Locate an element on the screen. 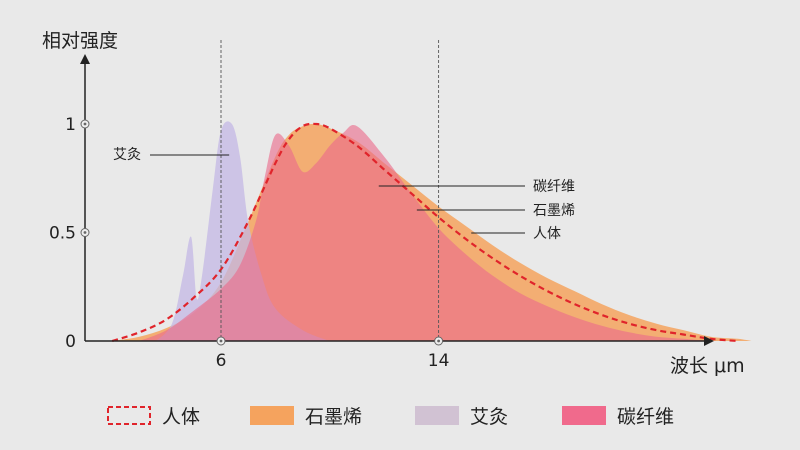  legend-swatch-moxibustion is located at coordinates (437, 415).